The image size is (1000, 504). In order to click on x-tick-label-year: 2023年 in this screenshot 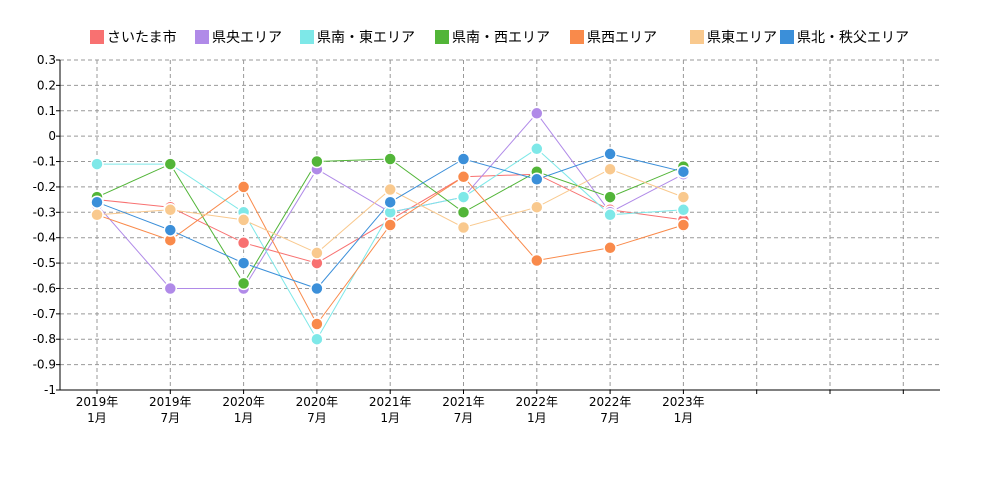, I will do `click(683, 402)`.